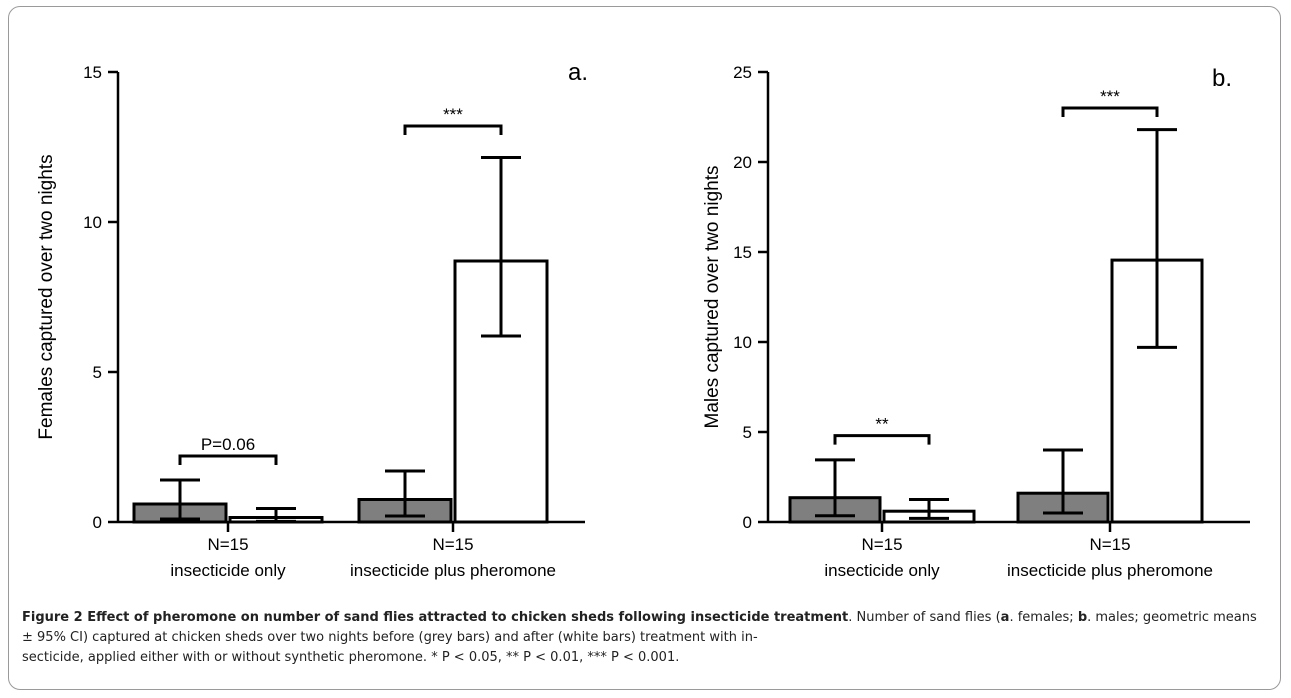 The image size is (1291, 698). Describe the element at coordinates (924, 617) in the screenshot. I see `caption-text-1: . Number of sand flies (` at that location.